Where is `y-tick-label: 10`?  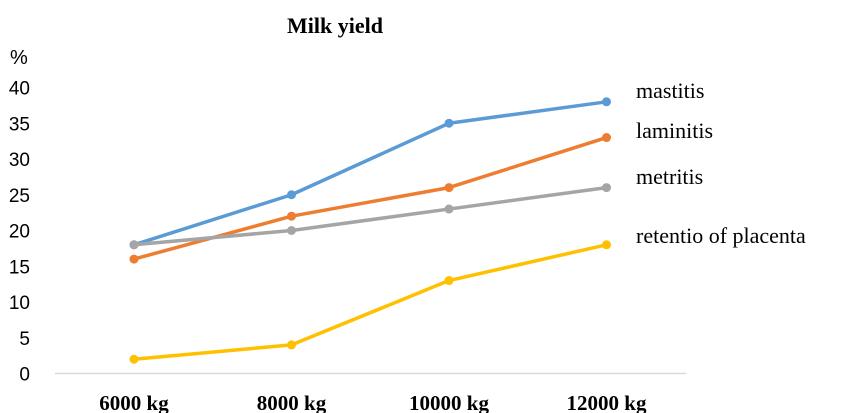
y-tick-label: 10 is located at coordinates (19, 303).